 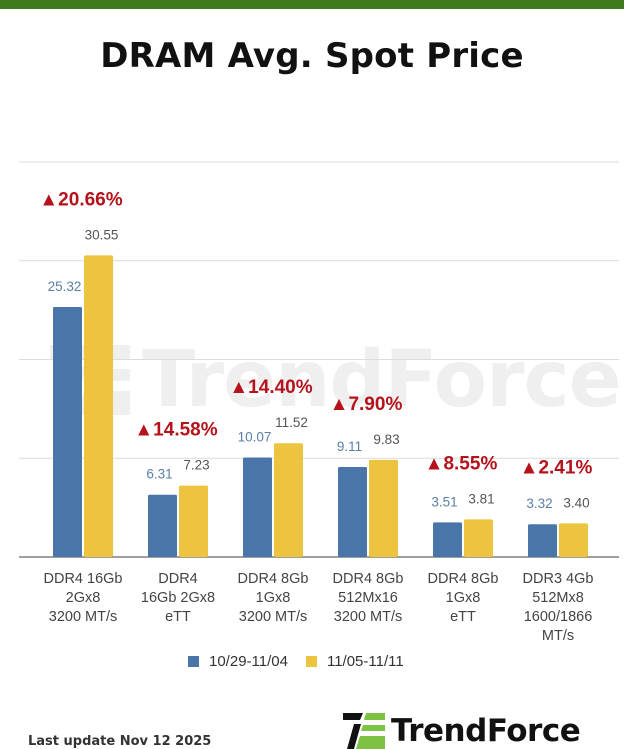 What do you see at coordinates (83, 598) in the screenshot?
I see `category-label: 2Gx8` at bounding box center [83, 598].